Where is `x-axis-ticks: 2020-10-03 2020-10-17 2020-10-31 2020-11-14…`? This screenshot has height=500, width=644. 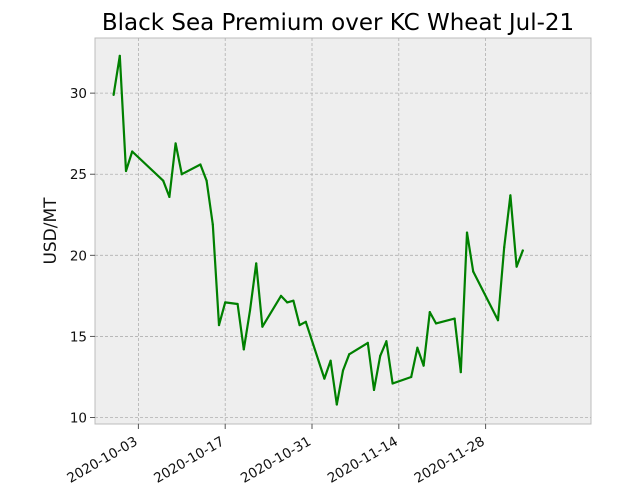
x-axis-ticks: 2020-10-03 2020-10-17 2020-10-31 2020-11-14… is located at coordinates (276, 455).